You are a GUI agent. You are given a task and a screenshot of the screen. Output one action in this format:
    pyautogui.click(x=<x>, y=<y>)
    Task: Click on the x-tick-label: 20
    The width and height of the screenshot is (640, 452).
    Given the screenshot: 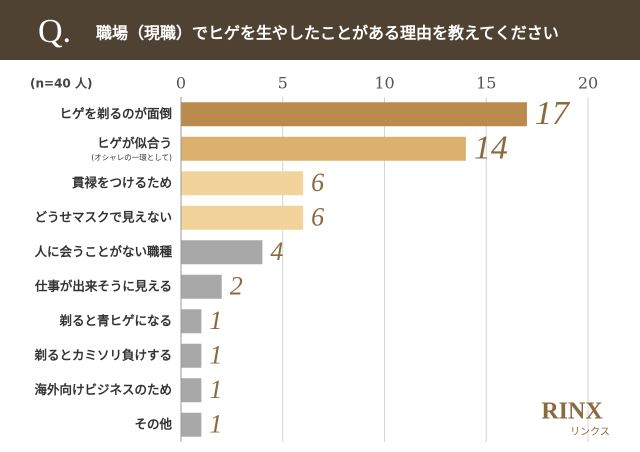 What is the action you would take?
    pyautogui.click(x=588, y=83)
    